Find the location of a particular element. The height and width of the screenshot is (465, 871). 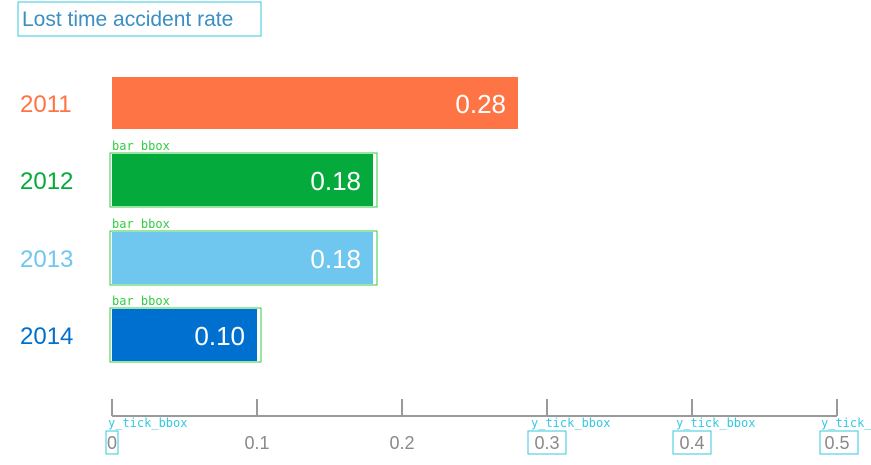

tick-annotation-label-0.3: y_tick_bbox is located at coordinates (570, 423).